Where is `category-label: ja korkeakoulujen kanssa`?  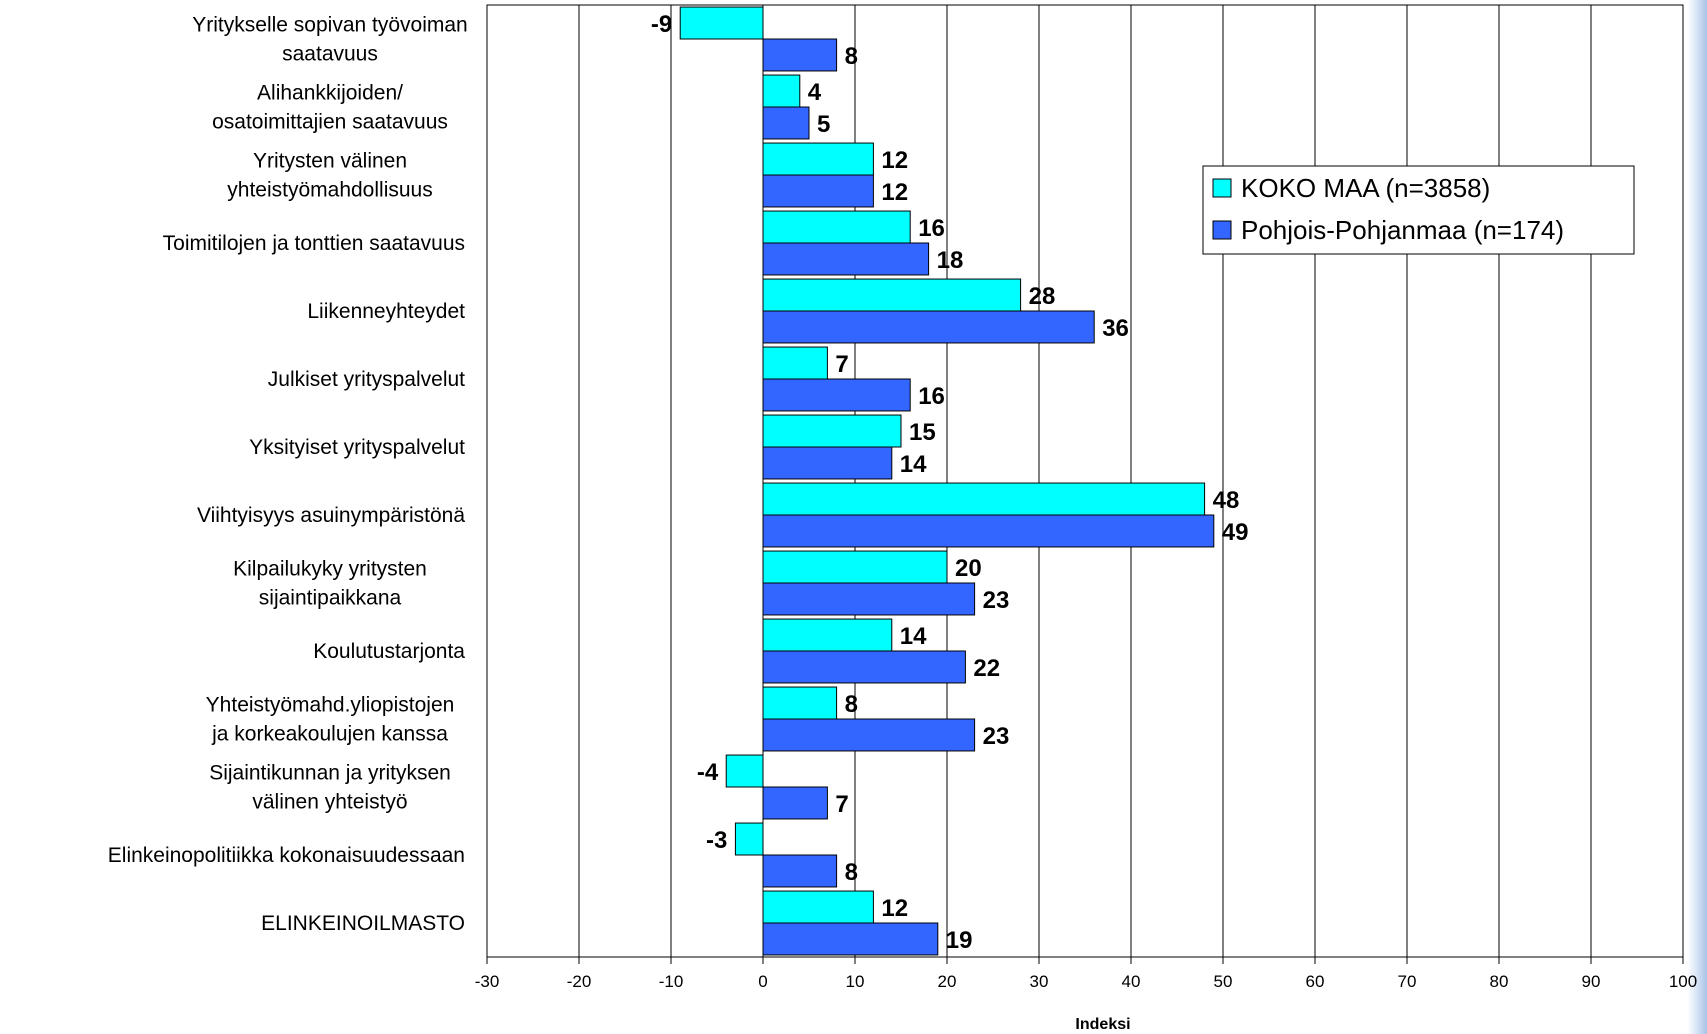 category-label: ja korkeakoulujen kanssa is located at coordinates (329, 734).